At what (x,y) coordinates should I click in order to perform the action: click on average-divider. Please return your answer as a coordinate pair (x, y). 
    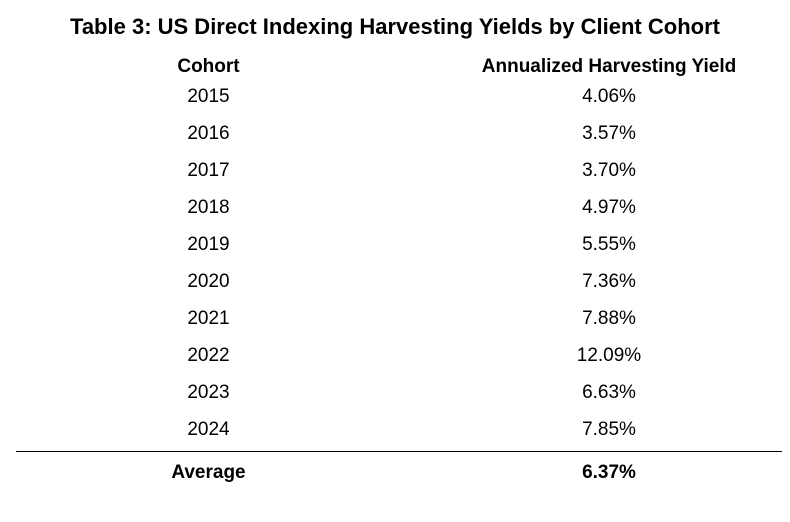
    Looking at the image, I should click on (399, 451).